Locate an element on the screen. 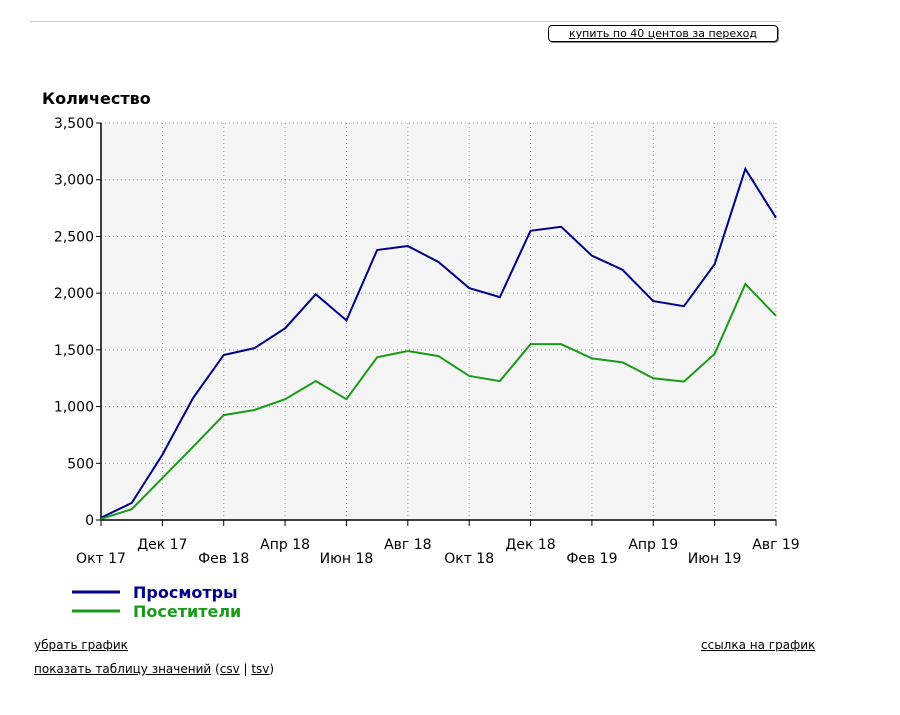  y-tick-label: 1,500 is located at coordinates (74, 351).